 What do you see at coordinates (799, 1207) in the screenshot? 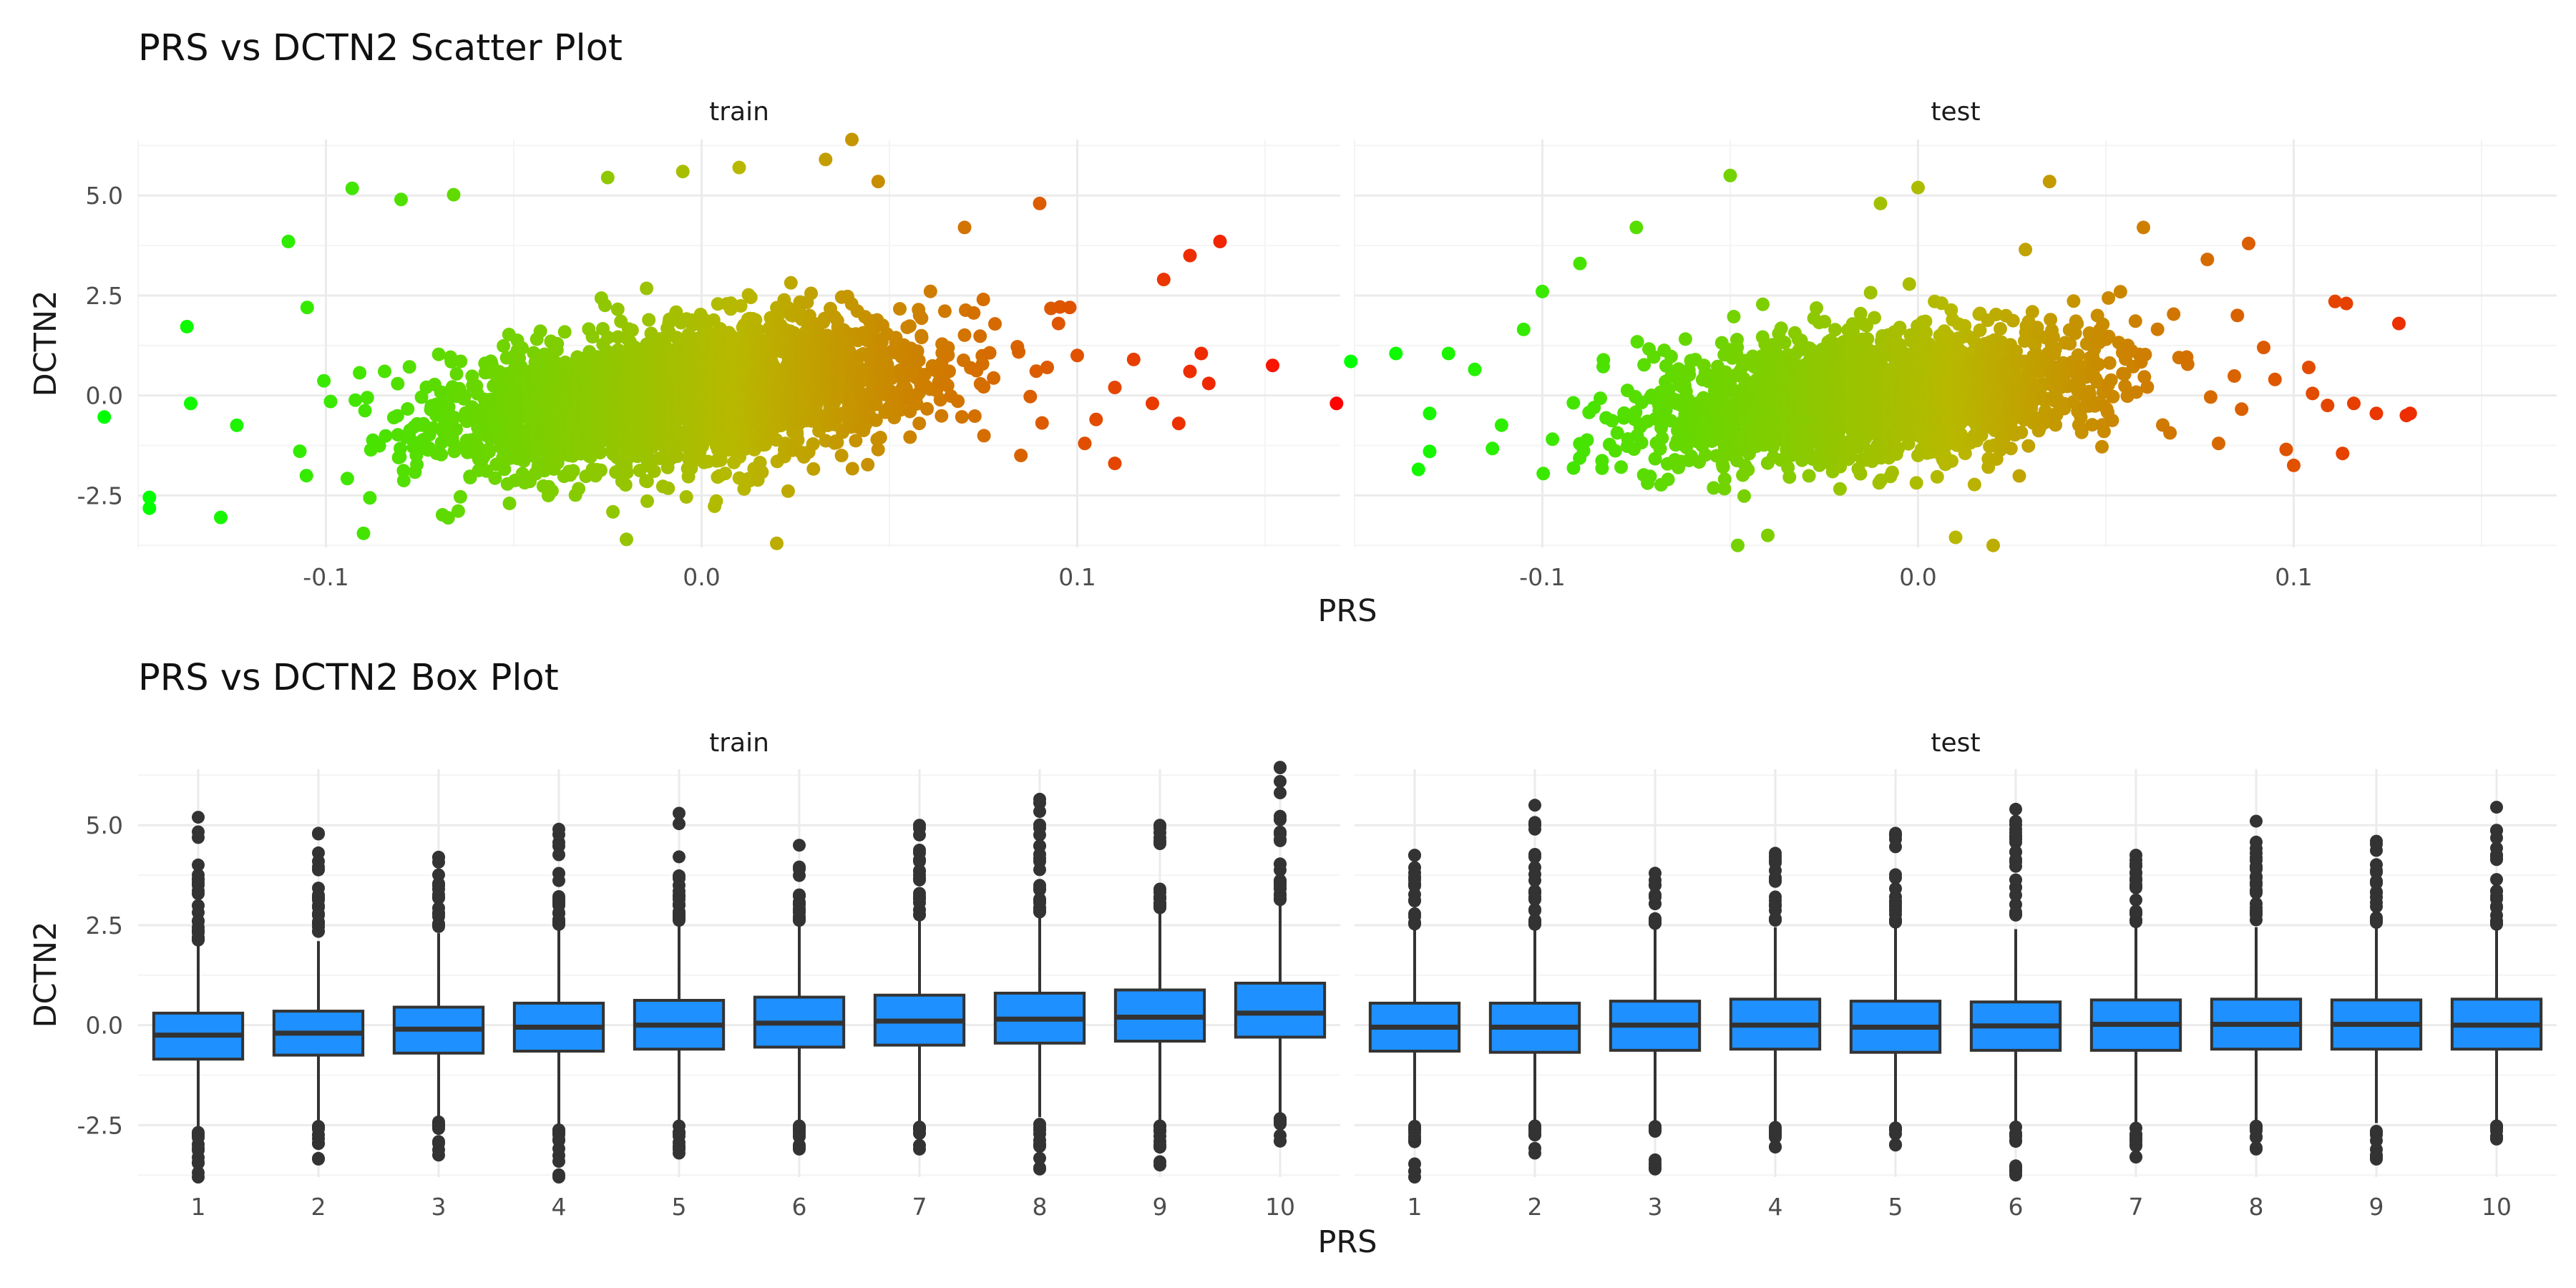
I see `x-tick-label: 6` at bounding box center [799, 1207].